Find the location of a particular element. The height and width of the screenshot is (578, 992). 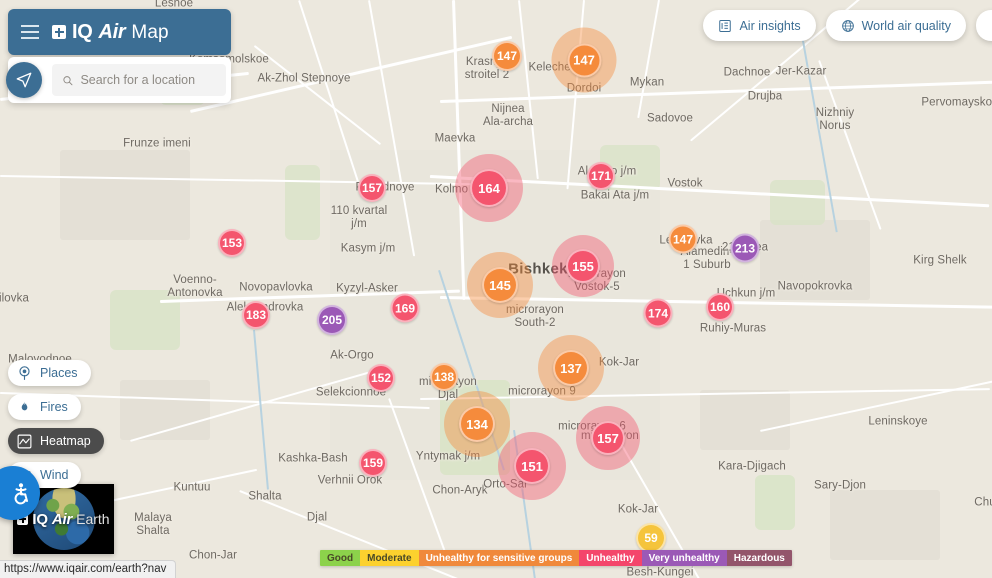

map-place-label: Kara-Djigach is located at coordinates (752, 466).